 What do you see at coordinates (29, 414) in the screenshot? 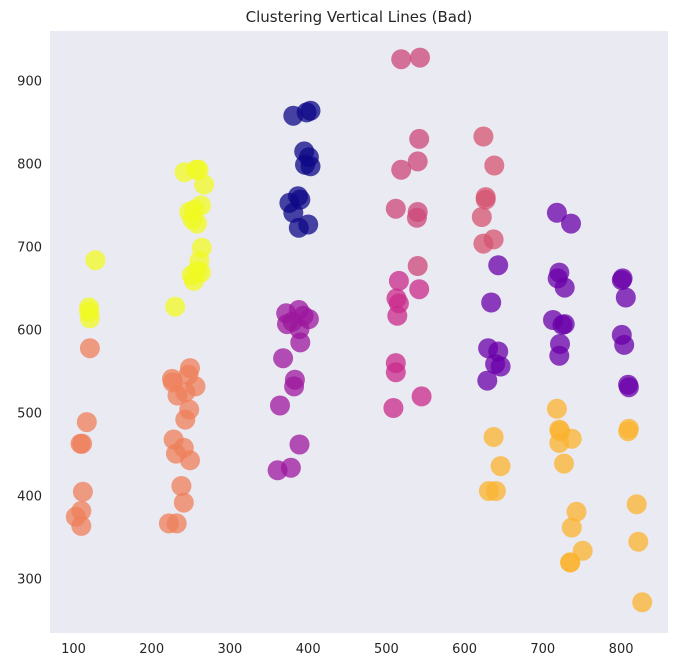
I see `y-tick-label: 500` at bounding box center [29, 414].